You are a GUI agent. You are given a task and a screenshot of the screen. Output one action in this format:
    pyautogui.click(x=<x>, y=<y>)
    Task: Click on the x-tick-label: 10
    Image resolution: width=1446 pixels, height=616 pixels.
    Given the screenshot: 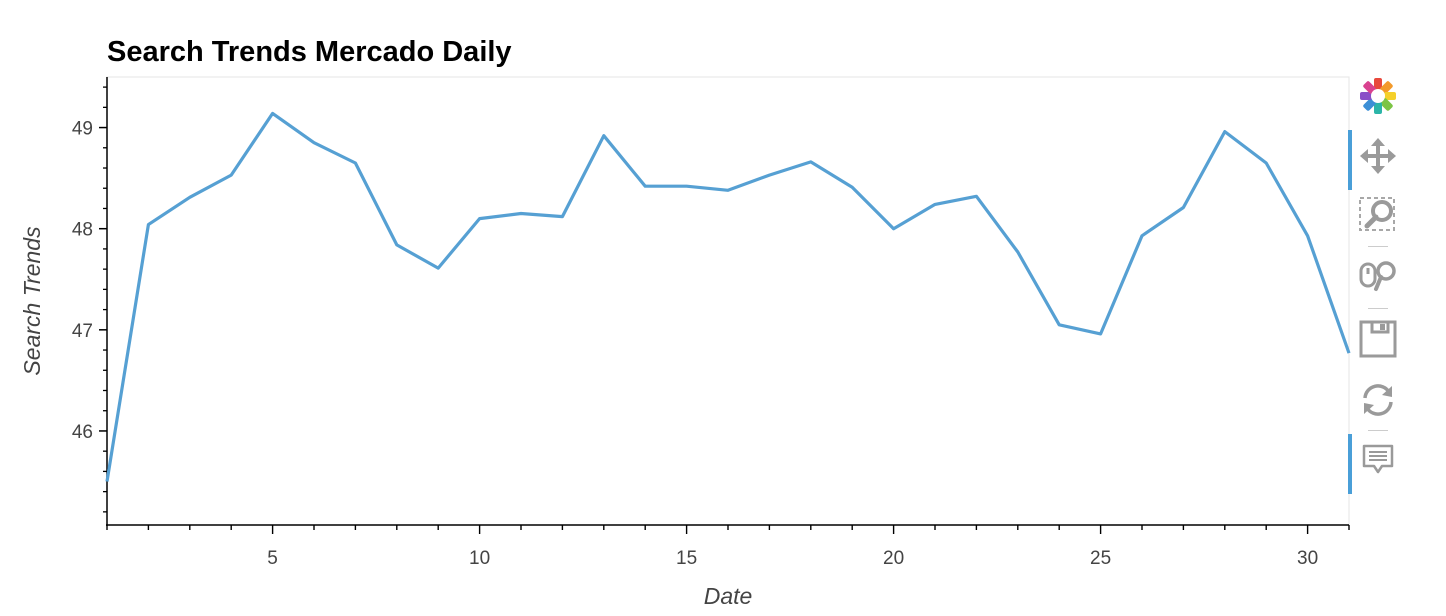 What is the action you would take?
    pyautogui.click(x=479, y=558)
    